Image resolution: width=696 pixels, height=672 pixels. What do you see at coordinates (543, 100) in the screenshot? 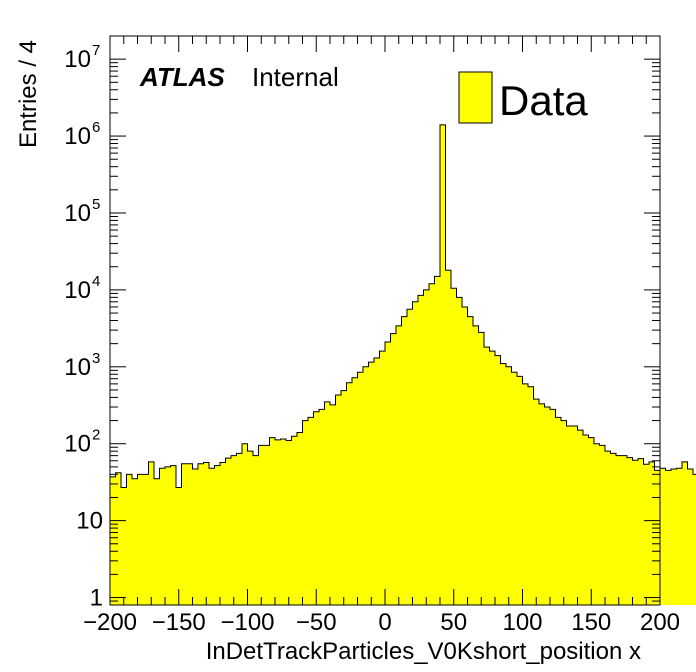
I see `legend-label-data: Data` at bounding box center [543, 100].